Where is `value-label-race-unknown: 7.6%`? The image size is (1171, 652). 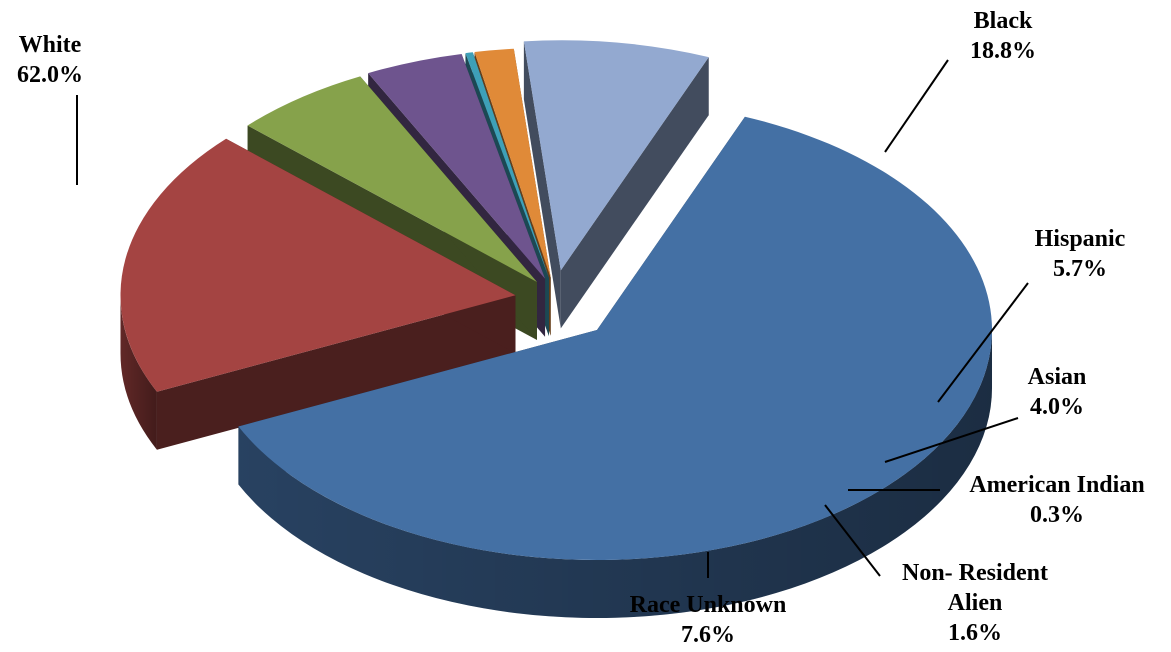 value-label-race-unknown: 7.6% is located at coordinates (708, 635).